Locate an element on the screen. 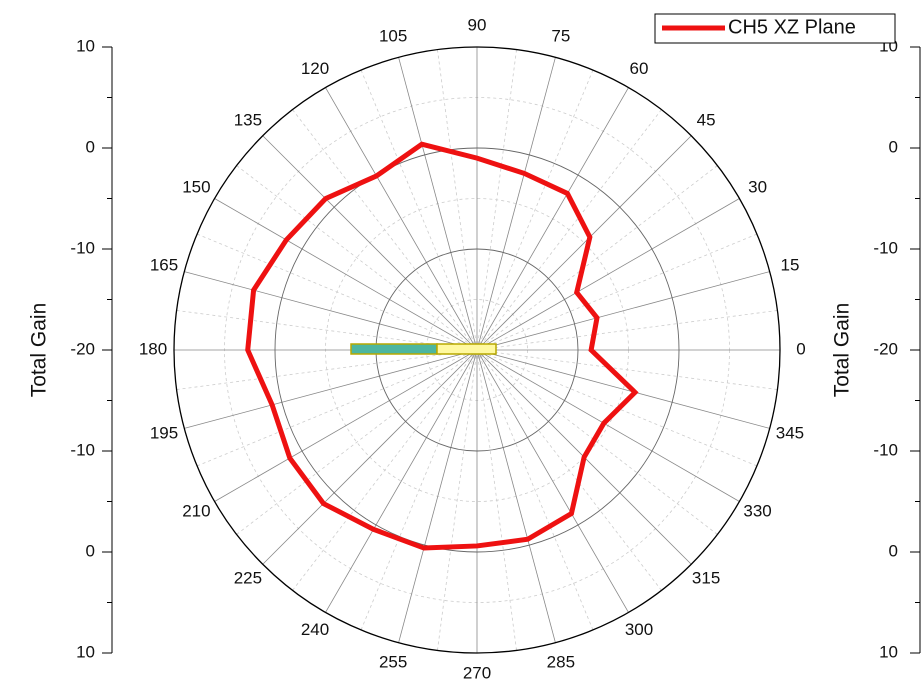 The height and width of the screenshot is (692, 922). angle-tick-label: 195 is located at coordinates (164, 432).